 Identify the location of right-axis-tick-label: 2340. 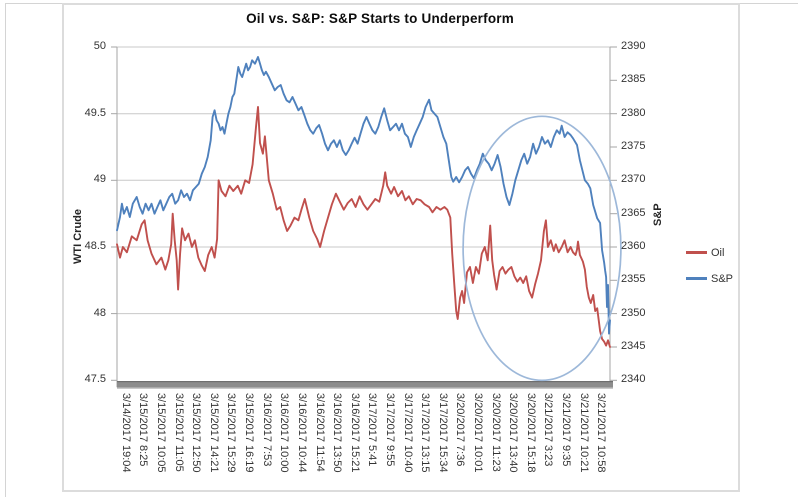
(633, 379).